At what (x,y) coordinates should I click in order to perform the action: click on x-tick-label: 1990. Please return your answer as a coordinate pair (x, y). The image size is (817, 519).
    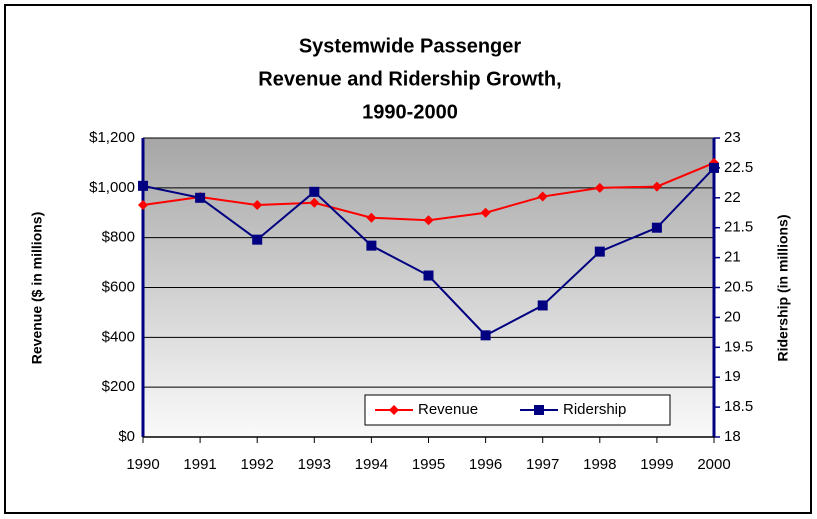
    Looking at the image, I should click on (142, 464).